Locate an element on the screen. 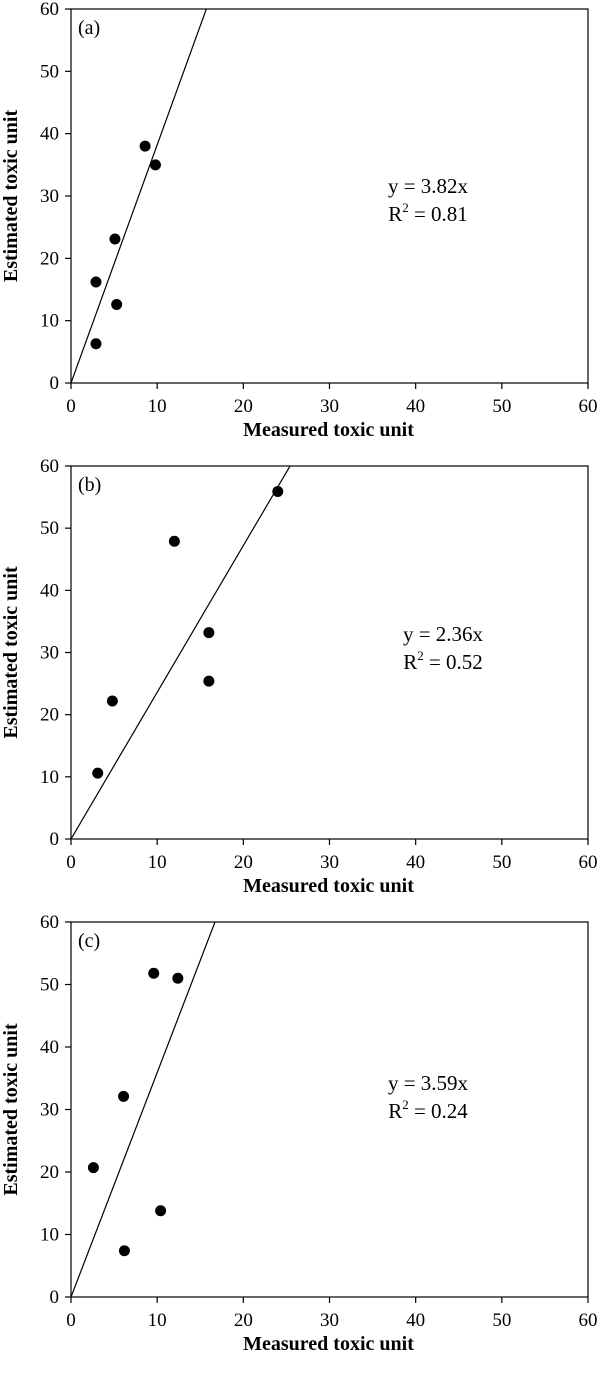 This screenshot has width=600, height=1374. panel-label: (a) is located at coordinates (89, 28).